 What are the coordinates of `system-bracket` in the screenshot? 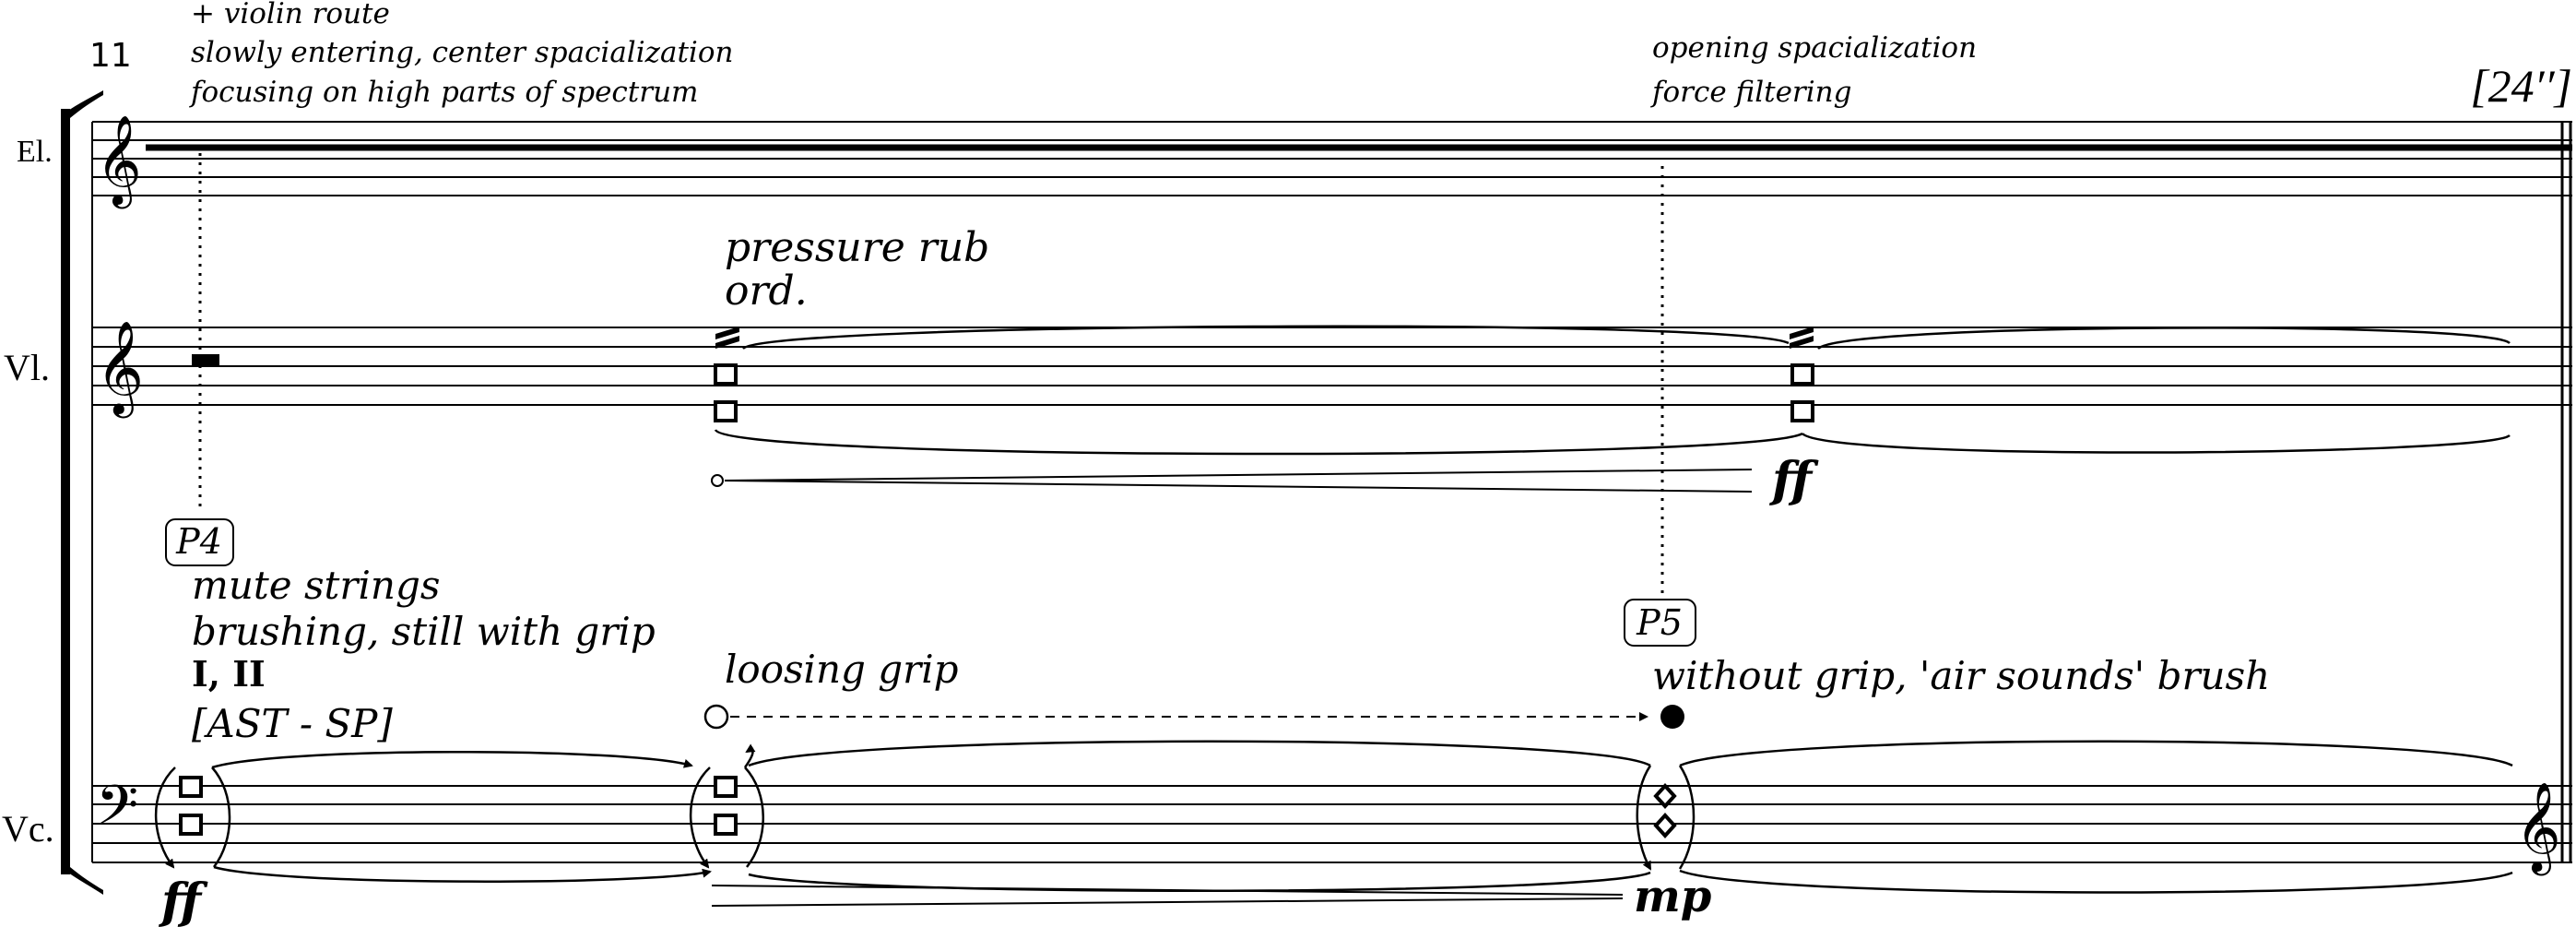 It's located at (82, 492).